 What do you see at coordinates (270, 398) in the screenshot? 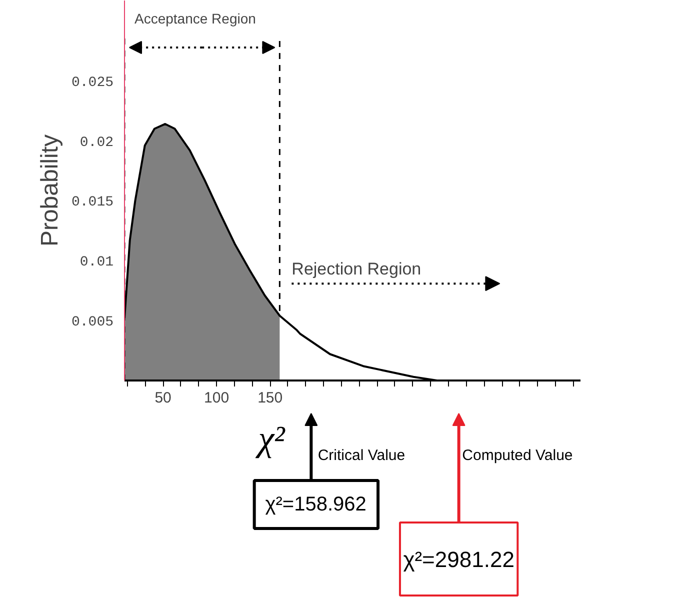
I see `x-tick-label: 150` at bounding box center [270, 398].